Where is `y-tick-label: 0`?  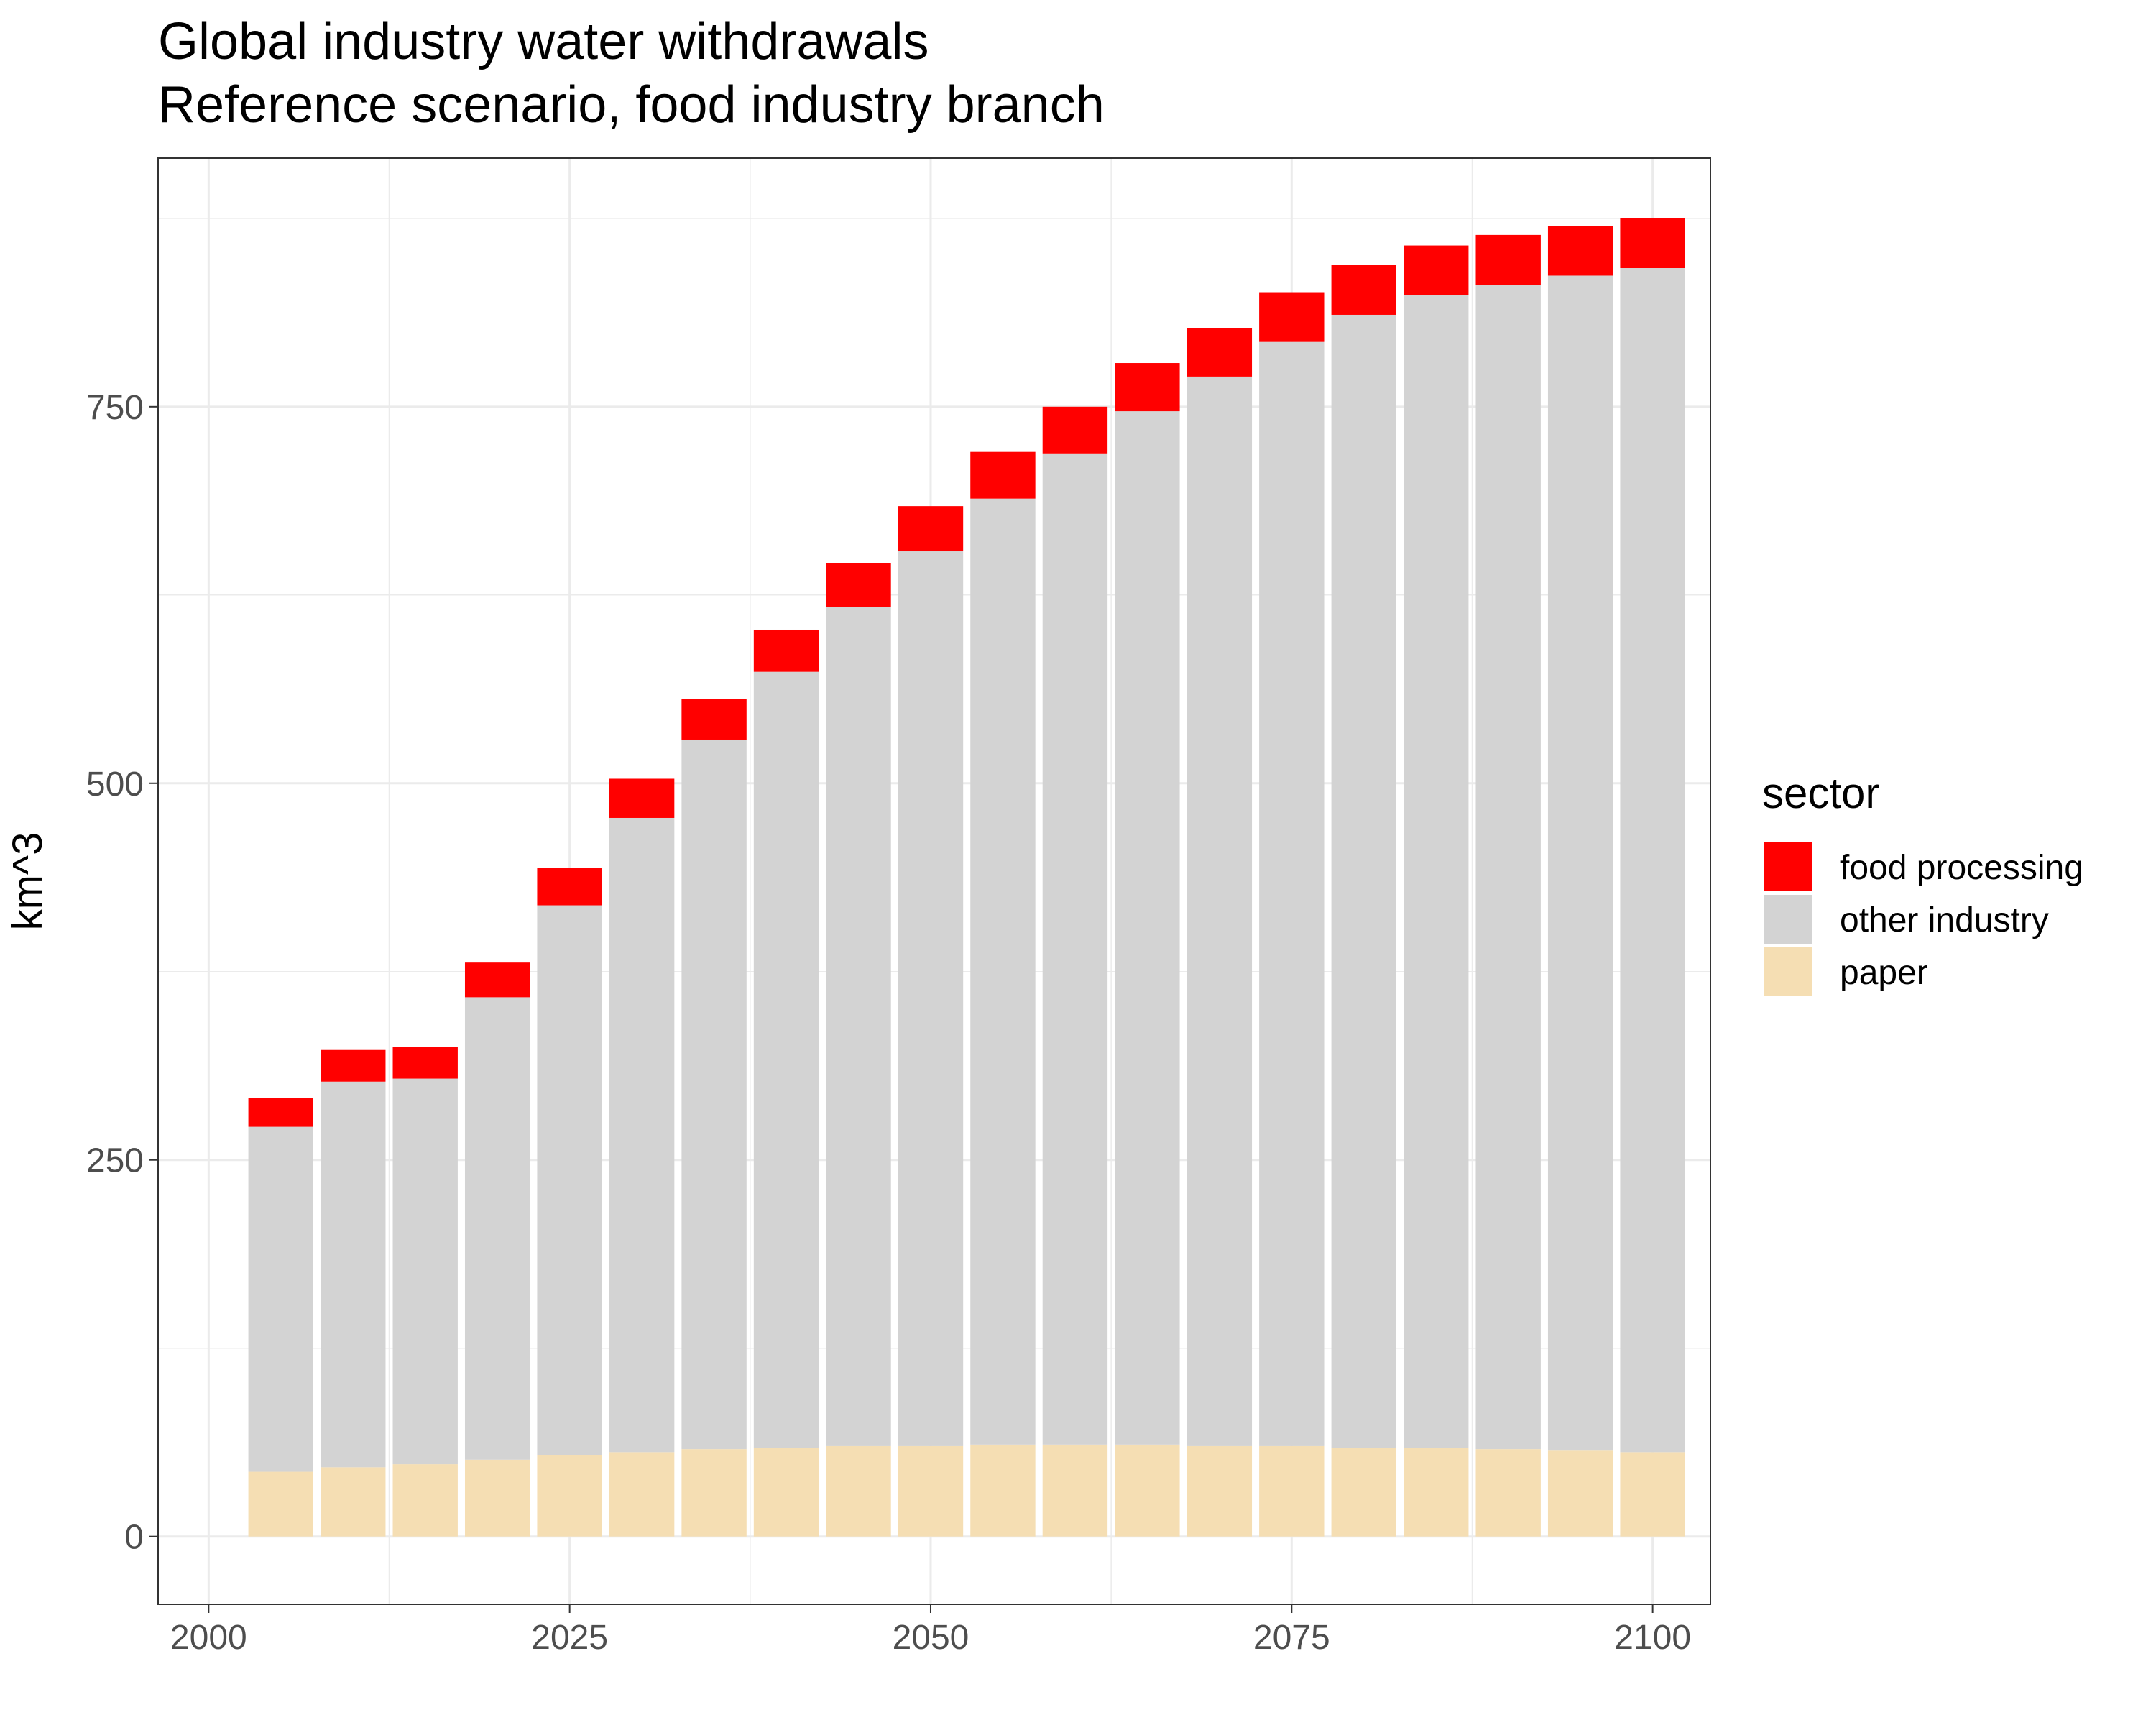
y-tick-label: 0 is located at coordinates (134, 1538).